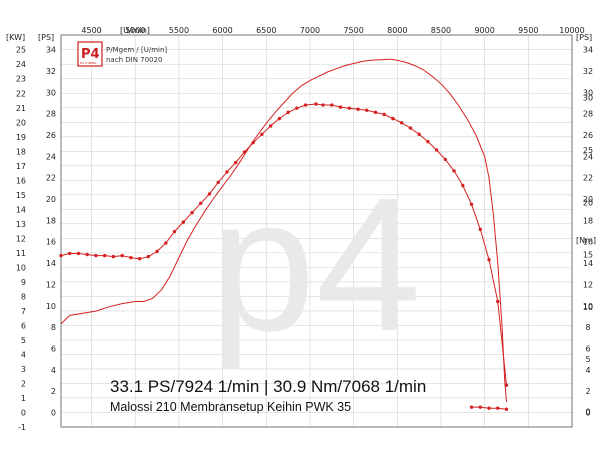 This screenshot has height=450, width=600. I want to click on kw-tick-label: 3, so click(23, 369).